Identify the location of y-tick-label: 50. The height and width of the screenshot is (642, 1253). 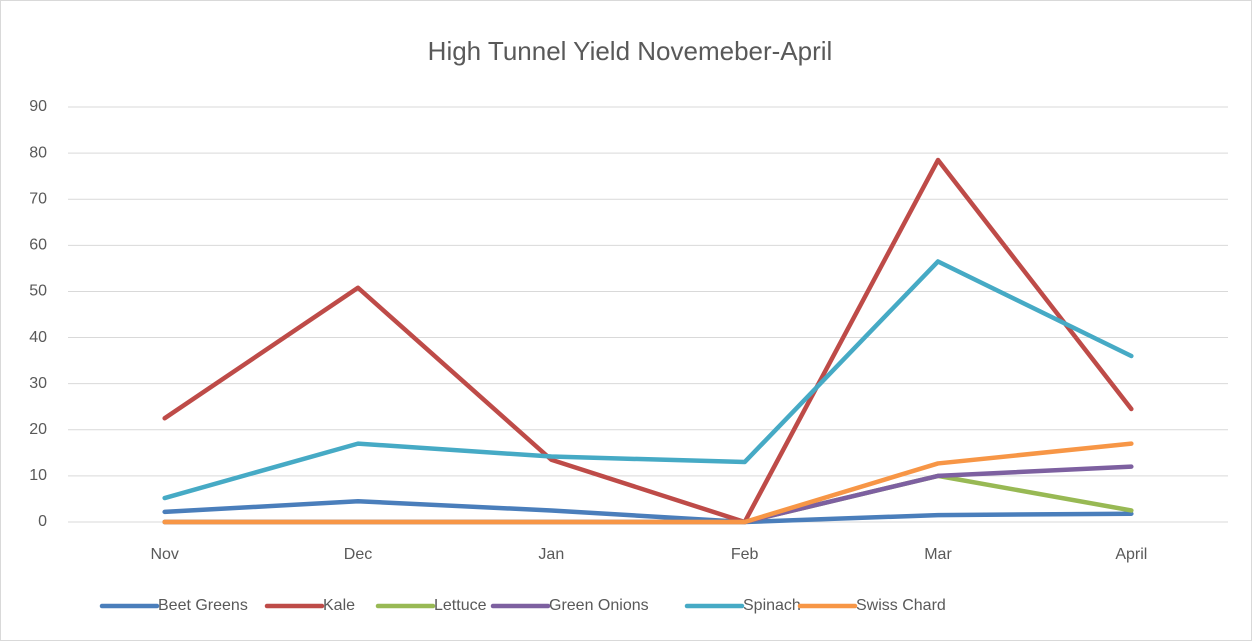
(38, 291).